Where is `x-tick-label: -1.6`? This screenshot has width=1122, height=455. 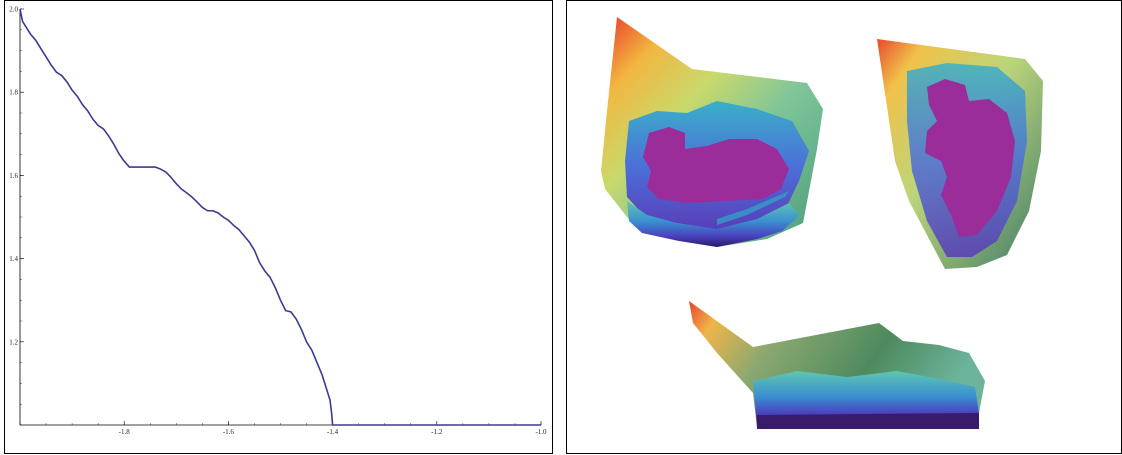 x-tick-label: -1.6 is located at coordinates (229, 432).